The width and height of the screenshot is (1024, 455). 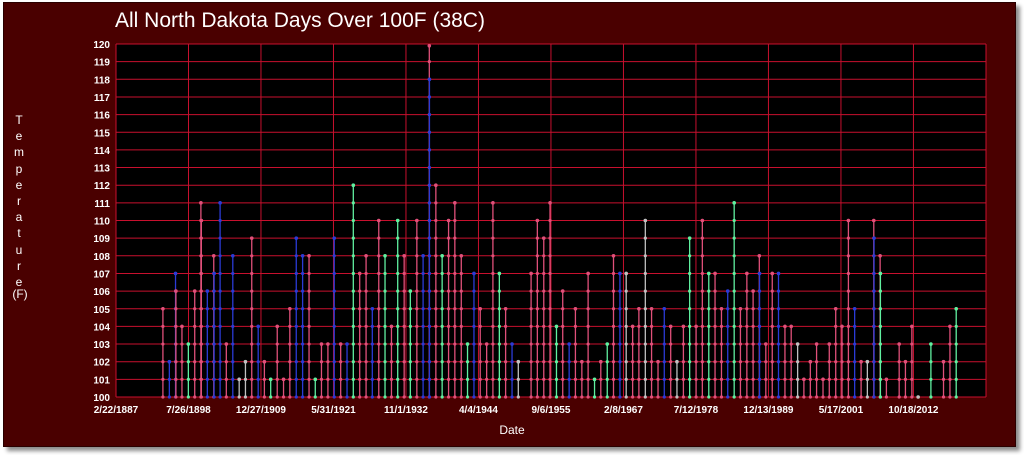 I want to click on chart-title: All North Dakota Days Over 100F (38C), so click(x=300, y=20).